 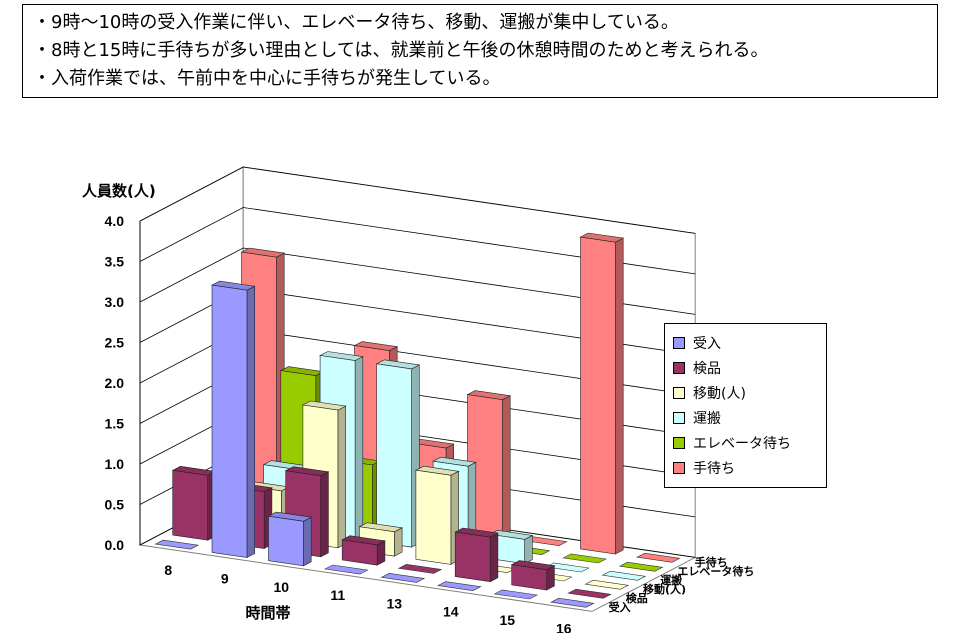 What do you see at coordinates (637, 598) in the screenshot?
I see `series-axis-label: 検品` at bounding box center [637, 598].